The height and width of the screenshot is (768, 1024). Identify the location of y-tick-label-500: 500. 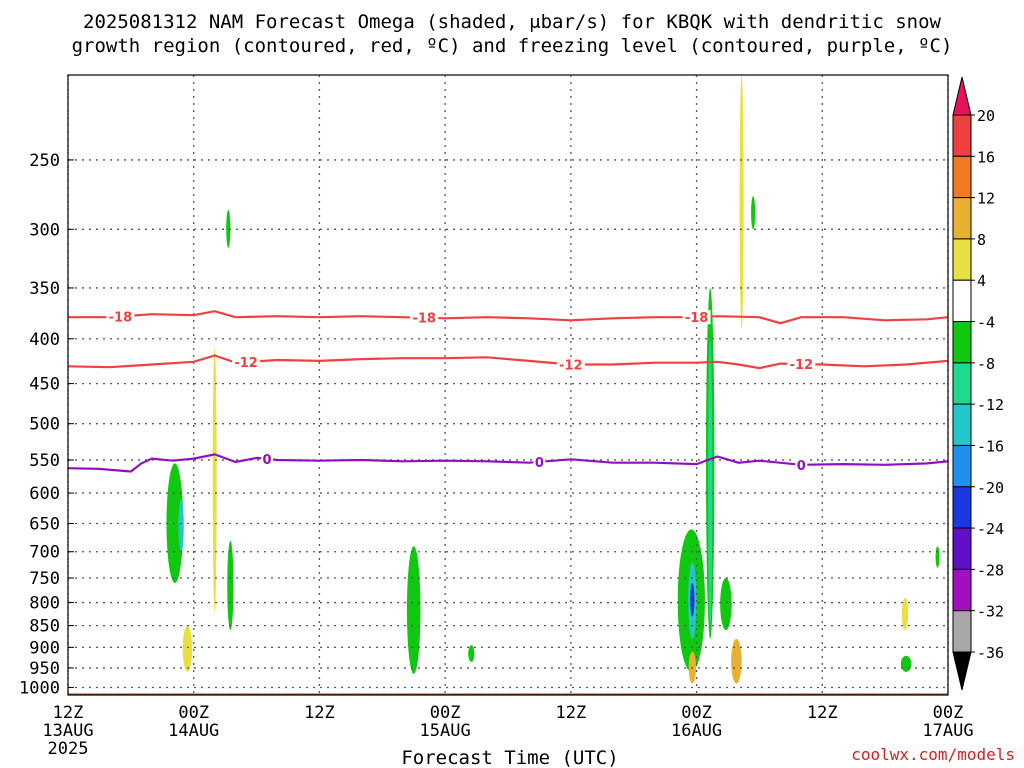
(44, 425).